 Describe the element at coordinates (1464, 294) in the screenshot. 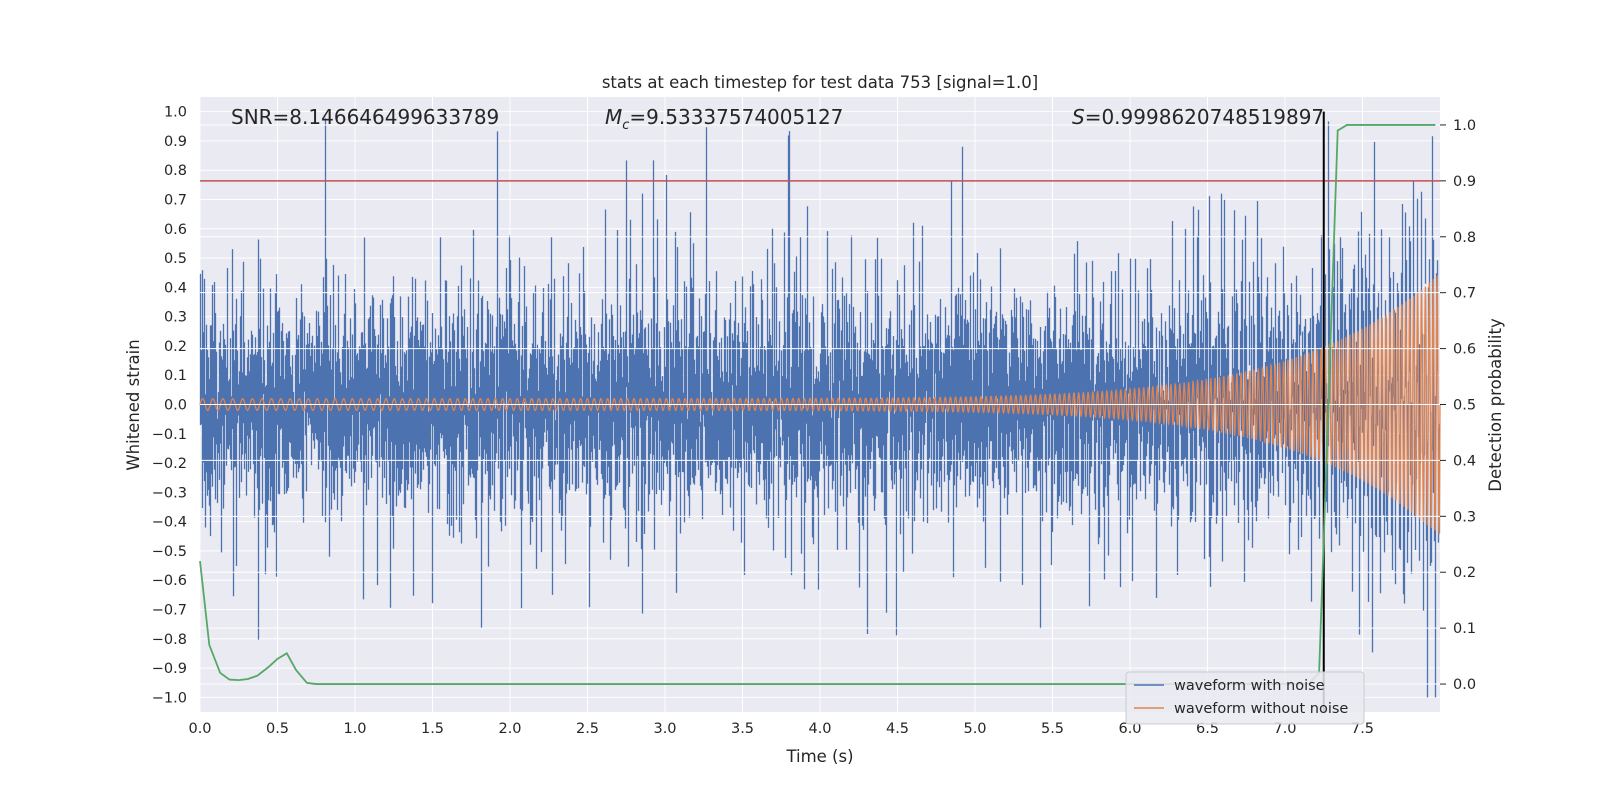

I see `y2-tick-label: 0.7` at that location.